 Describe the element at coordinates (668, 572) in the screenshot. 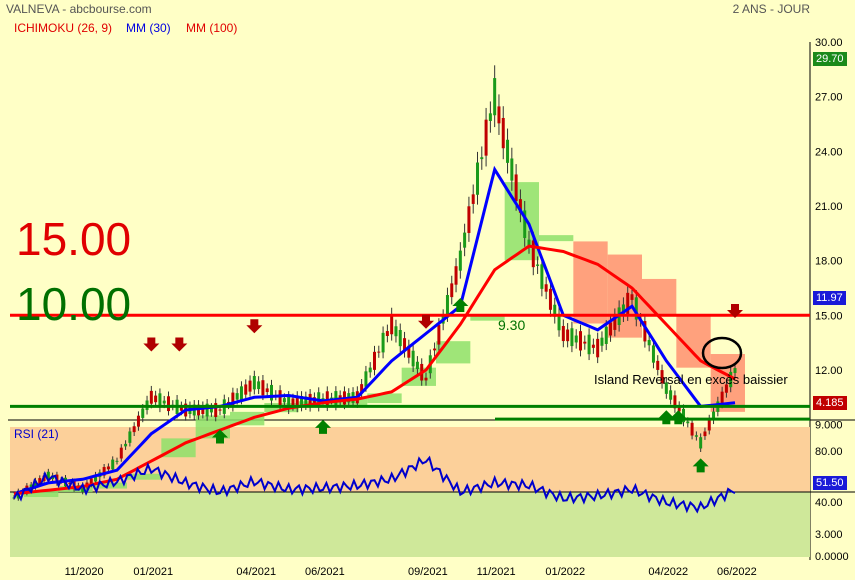

I see `time-tick-label: 04/2022` at that location.